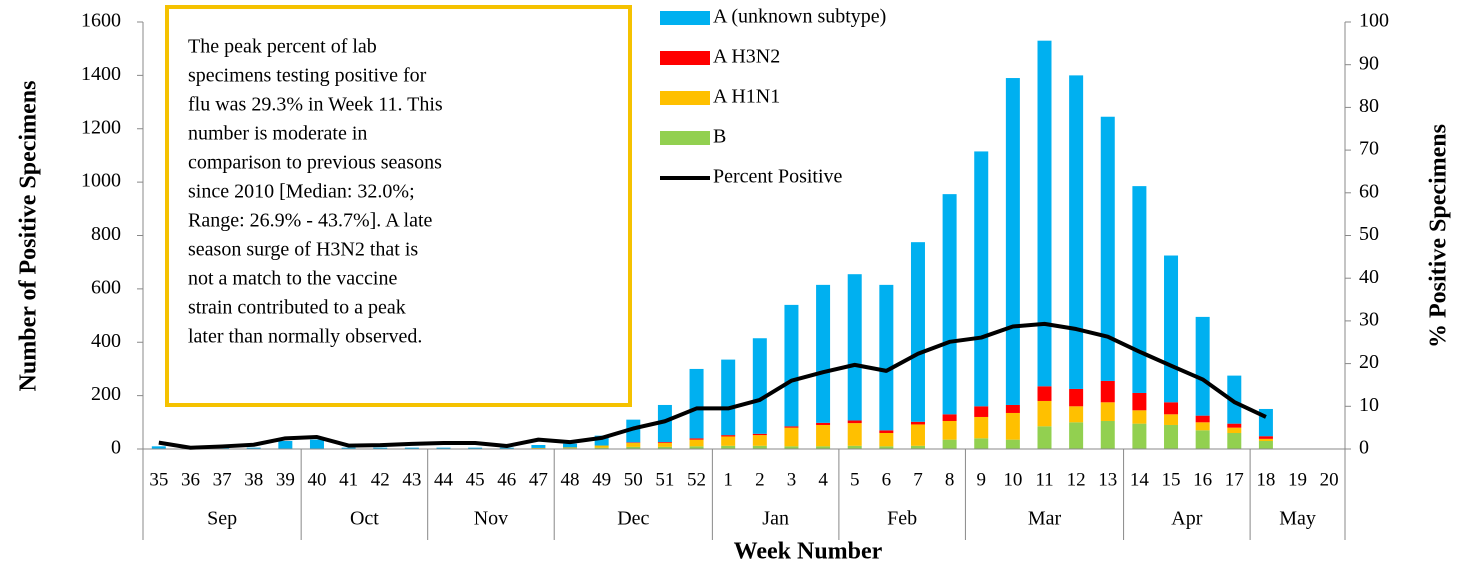 The height and width of the screenshot is (571, 1472). Describe the element at coordinates (902, 519) in the screenshot. I see `x-group-label: Feb` at that location.